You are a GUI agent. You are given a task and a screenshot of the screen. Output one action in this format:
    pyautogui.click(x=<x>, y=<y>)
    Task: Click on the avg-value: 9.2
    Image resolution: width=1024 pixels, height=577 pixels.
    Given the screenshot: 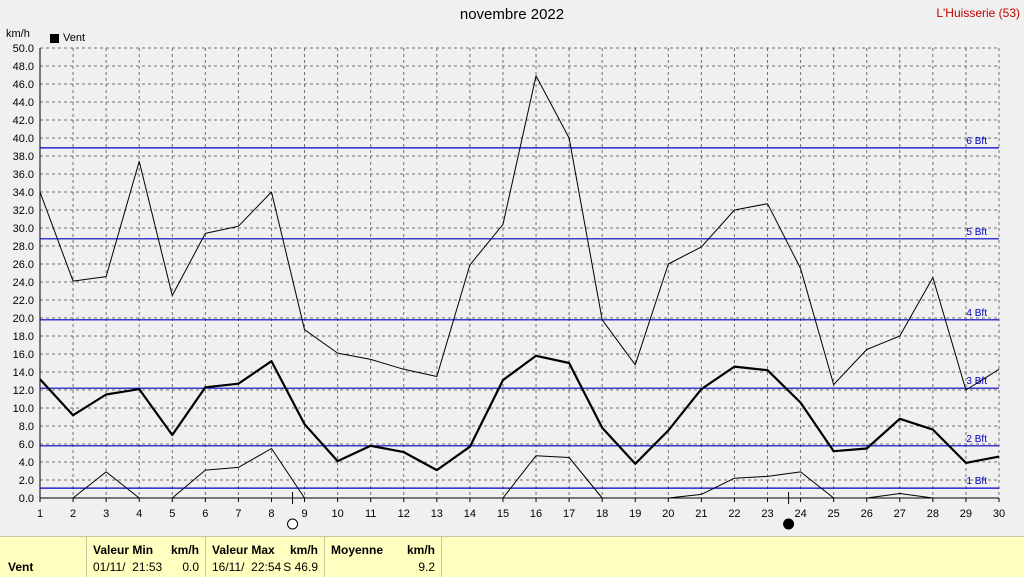 What is the action you would take?
    pyautogui.click(x=426, y=567)
    